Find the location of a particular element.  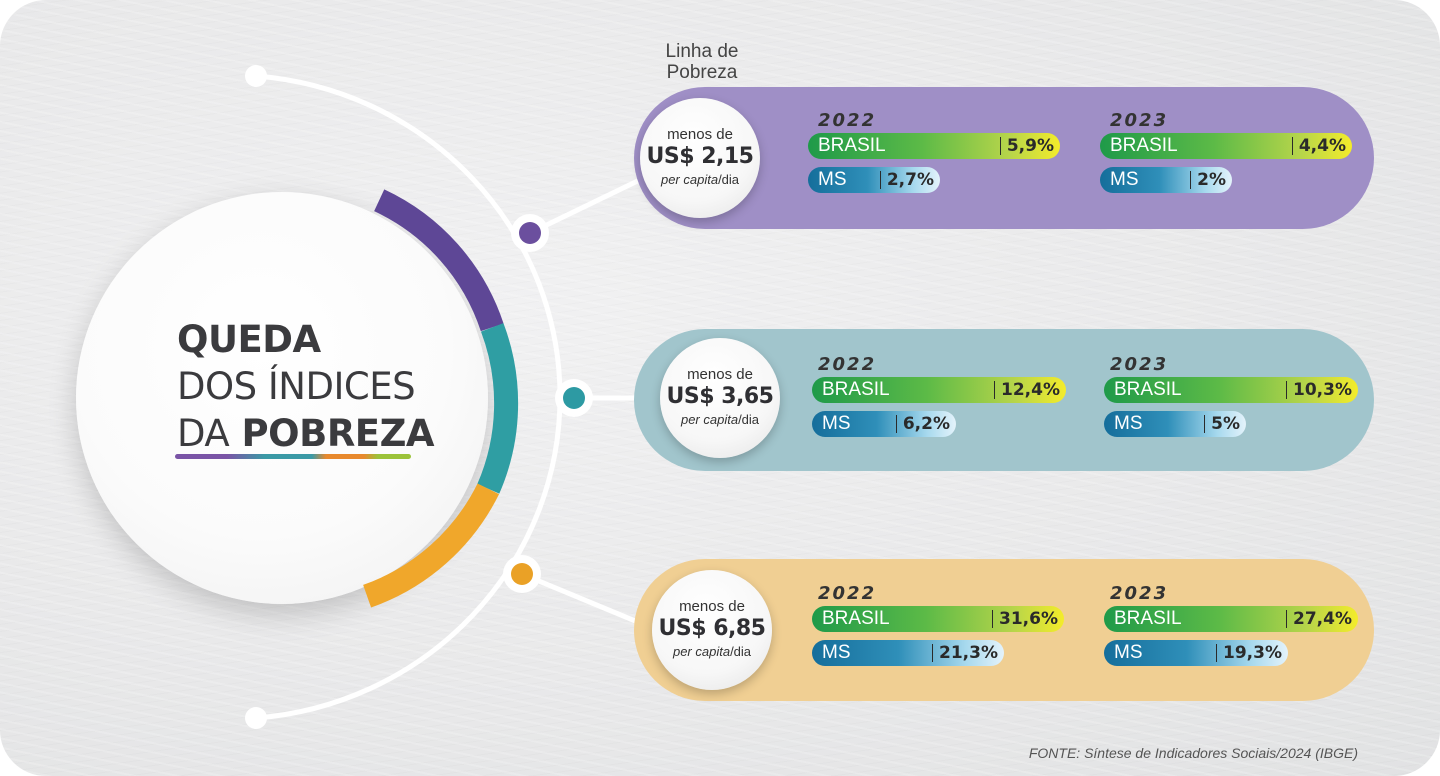

threshold-value: US$ 2,15 is located at coordinates (700, 156).